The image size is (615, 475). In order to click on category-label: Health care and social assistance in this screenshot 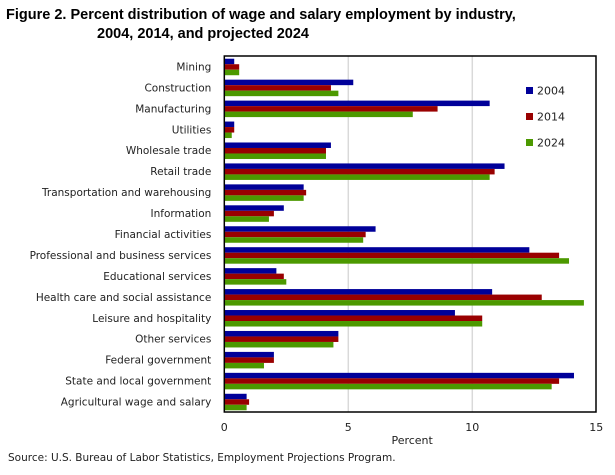, I will do `click(123, 298)`.